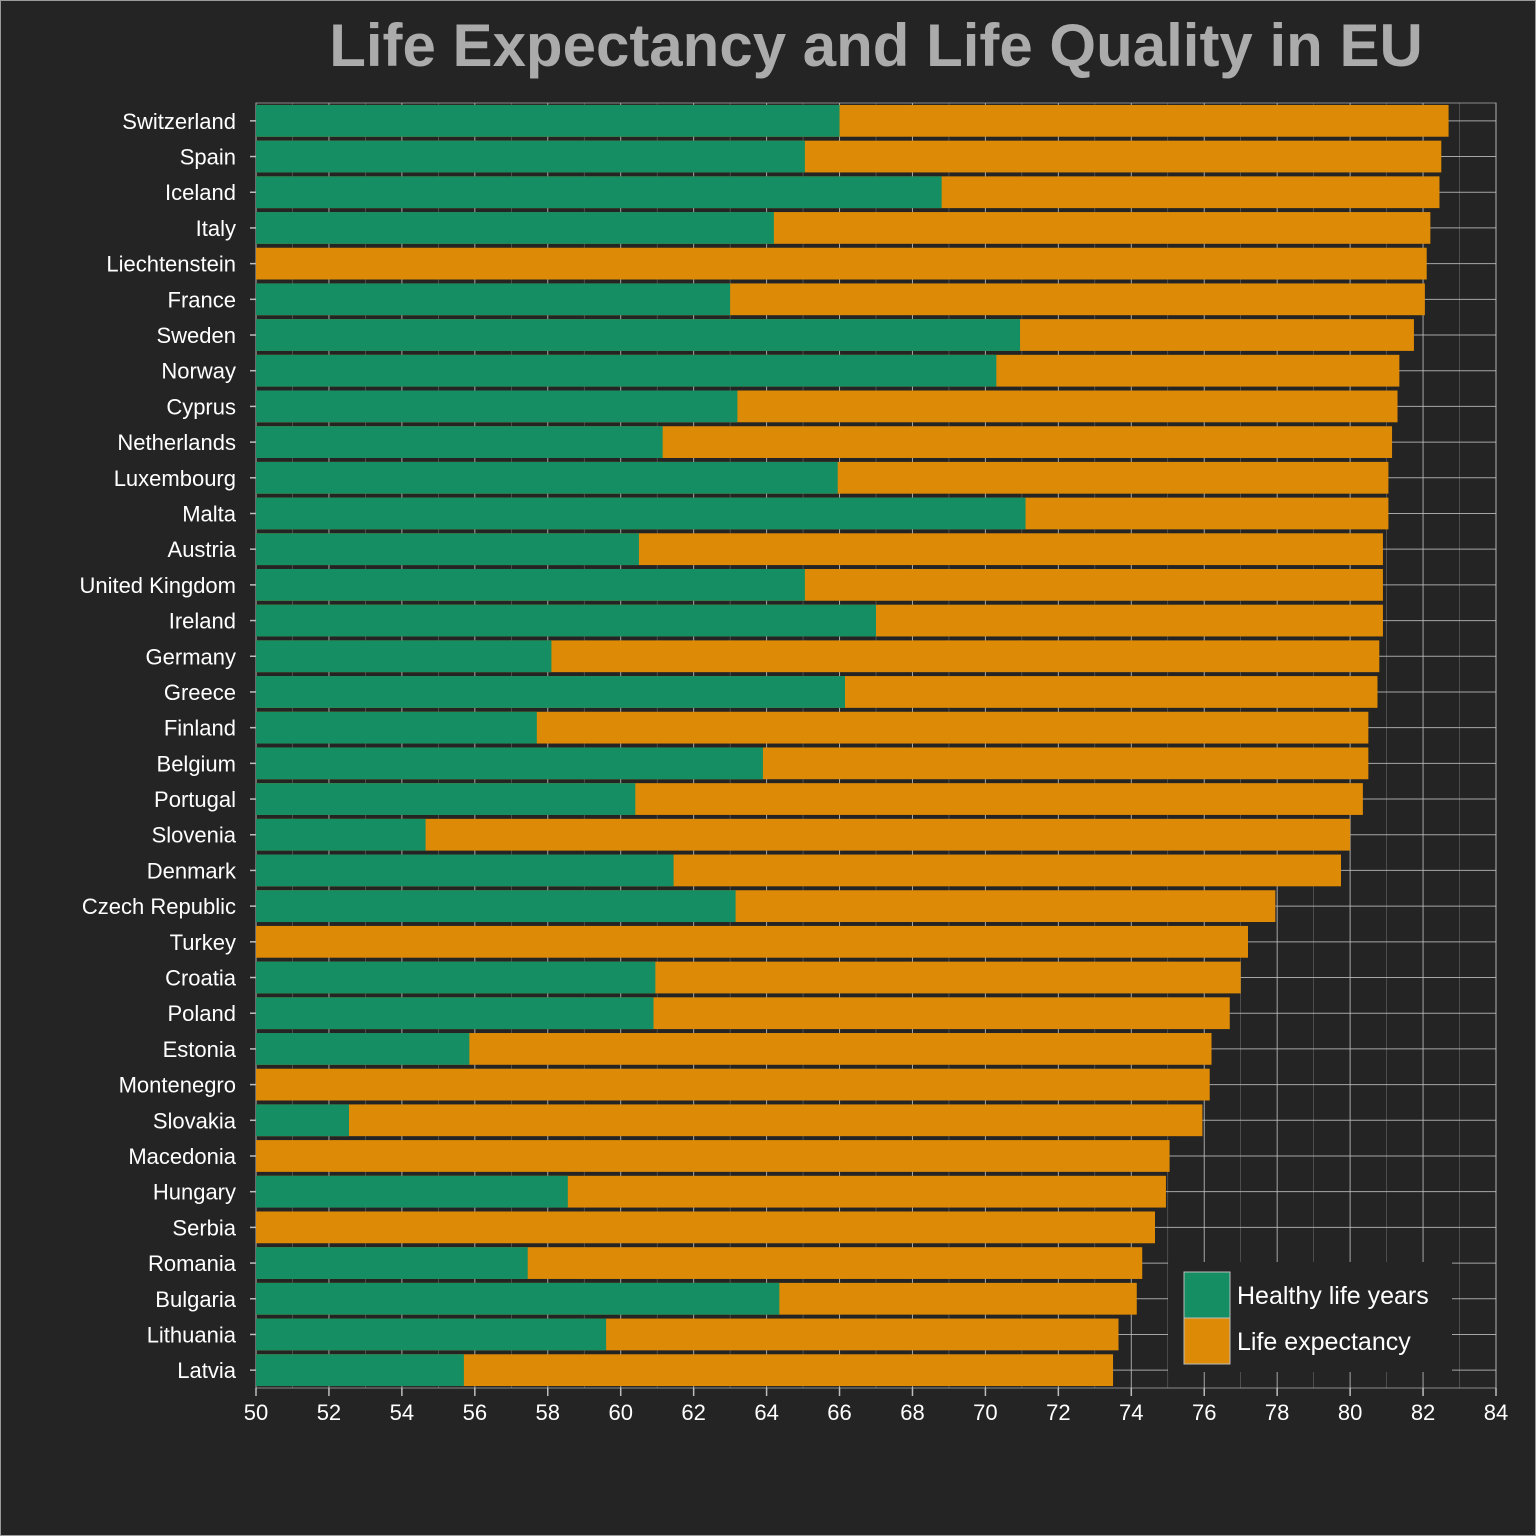  What do you see at coordinates (200, 692) in the screenshot?
I see `category-label: Greece` at bounding box center [200, 692].